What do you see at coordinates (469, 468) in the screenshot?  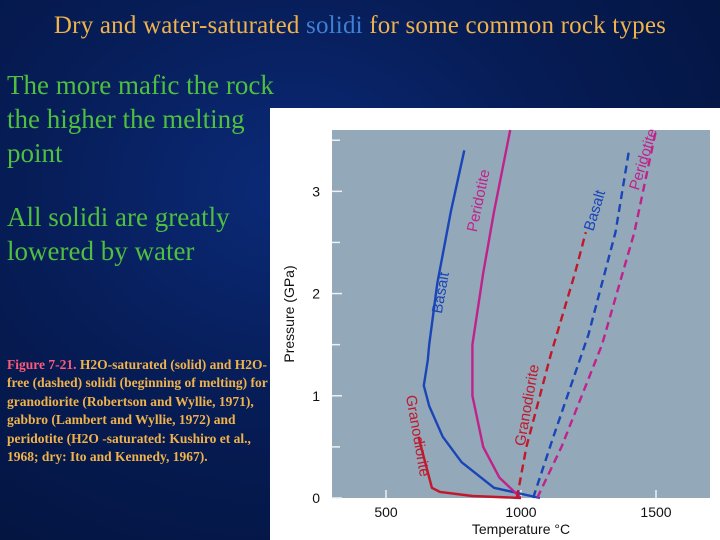 I see `series-granodiorite-solid` at bounding box center [469, 468].